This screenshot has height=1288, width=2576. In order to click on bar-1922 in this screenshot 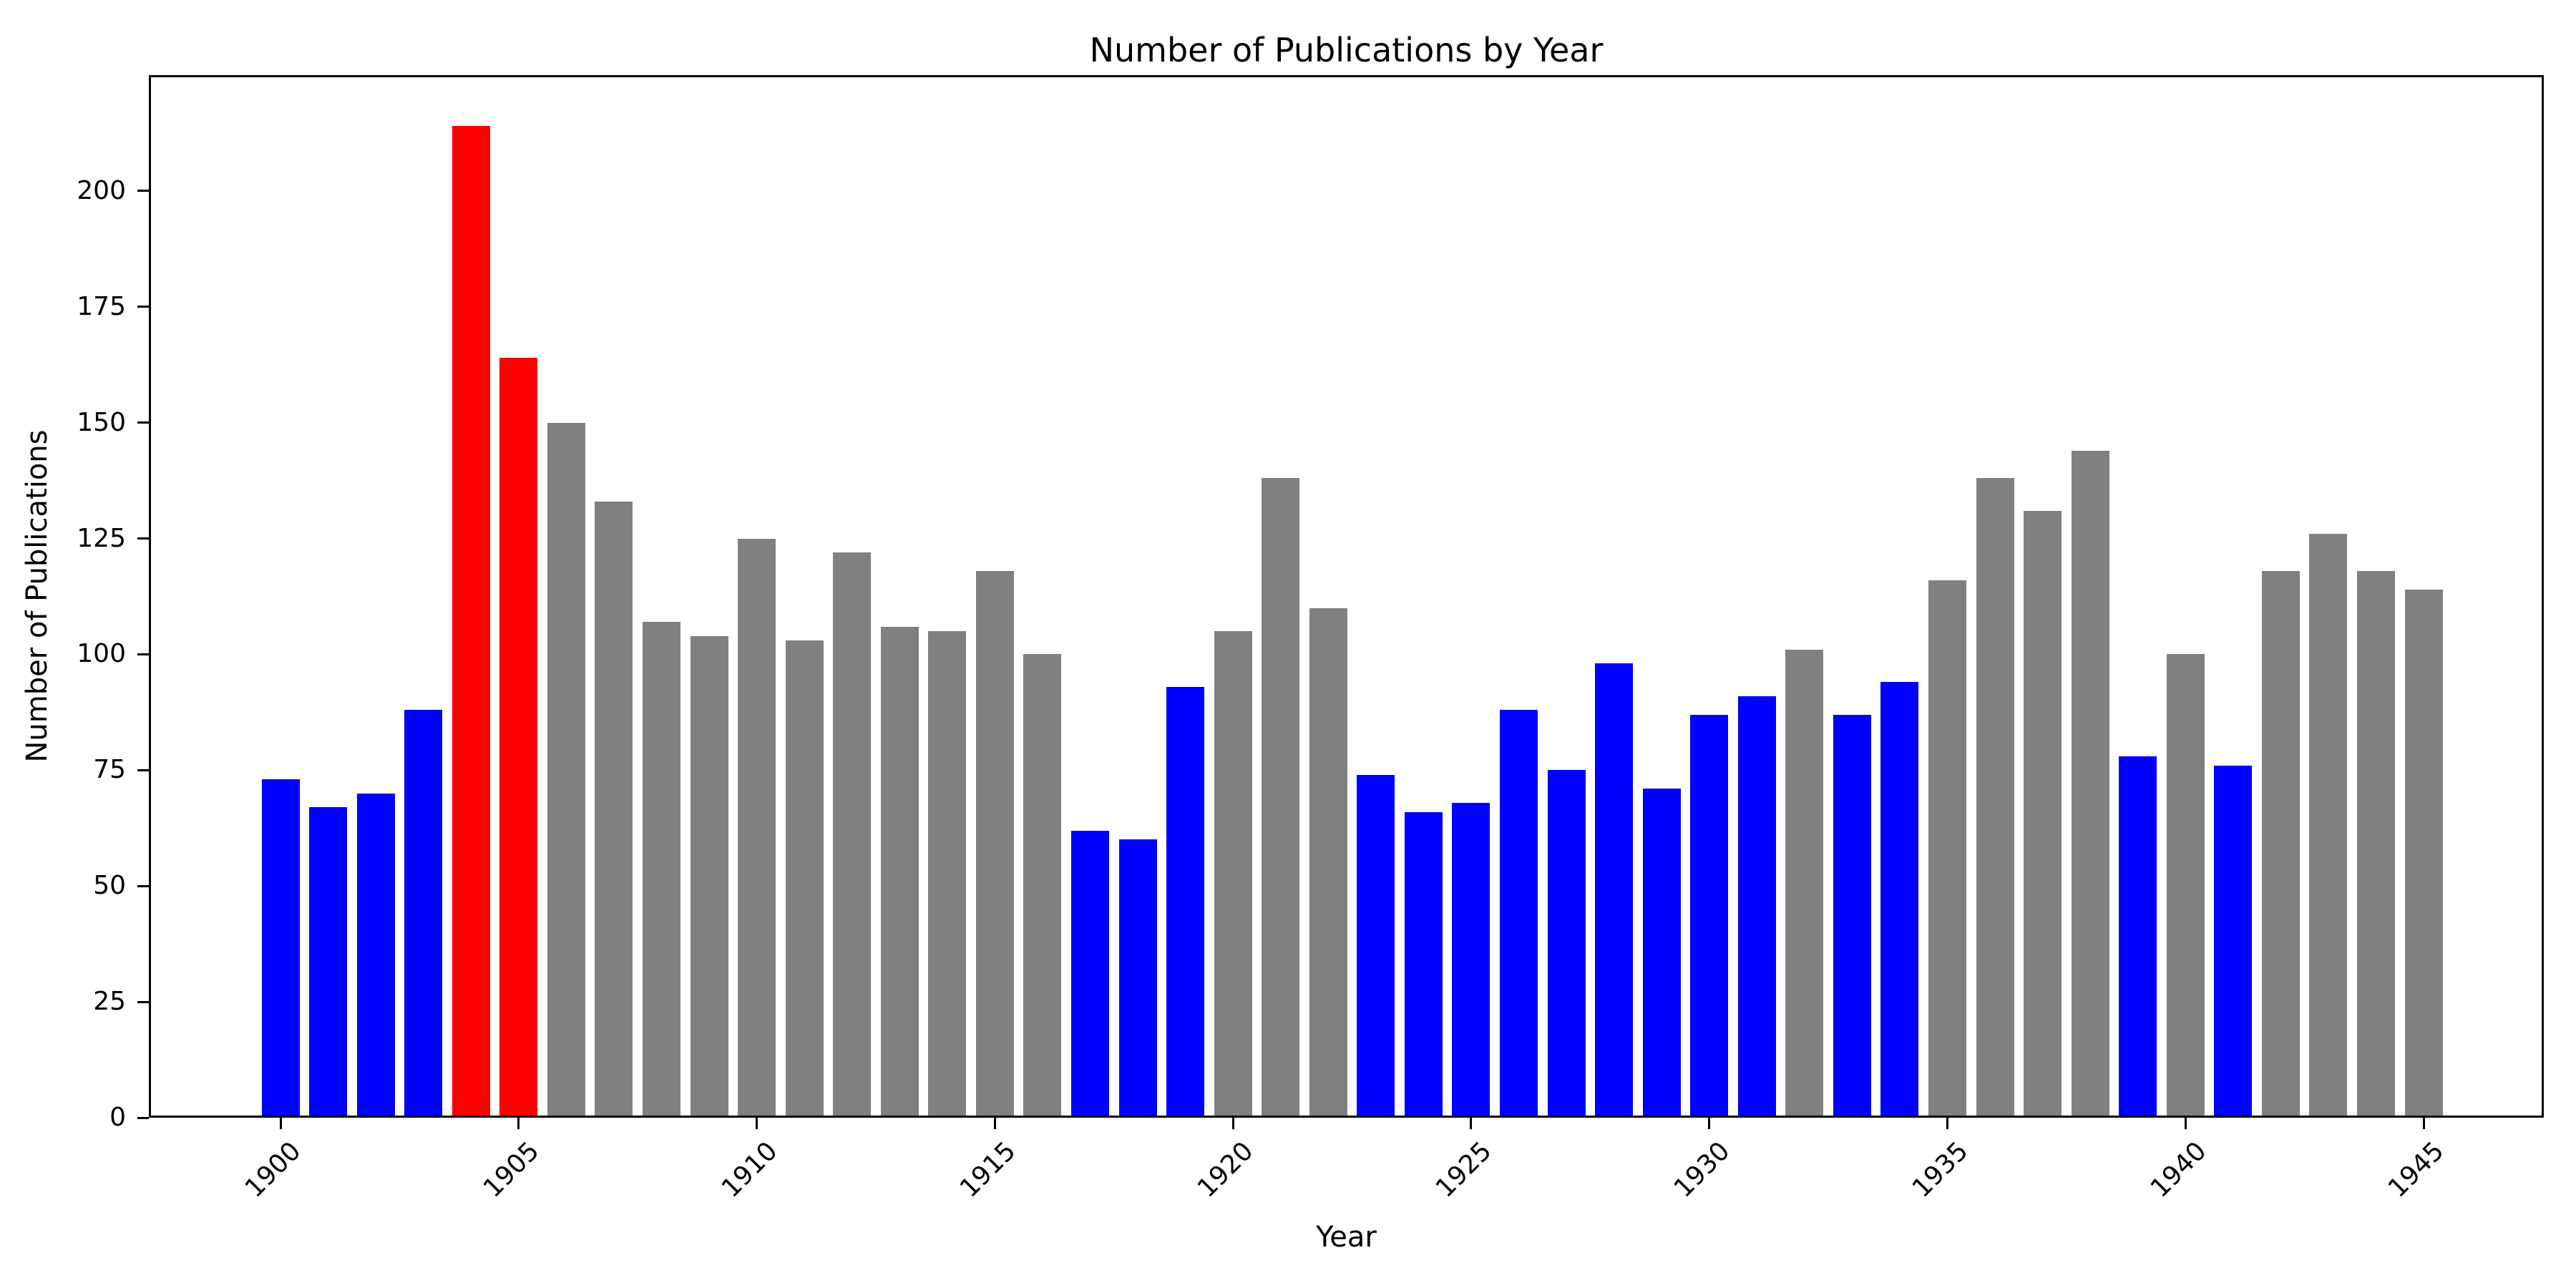, I will do `click(1328, 863)`.